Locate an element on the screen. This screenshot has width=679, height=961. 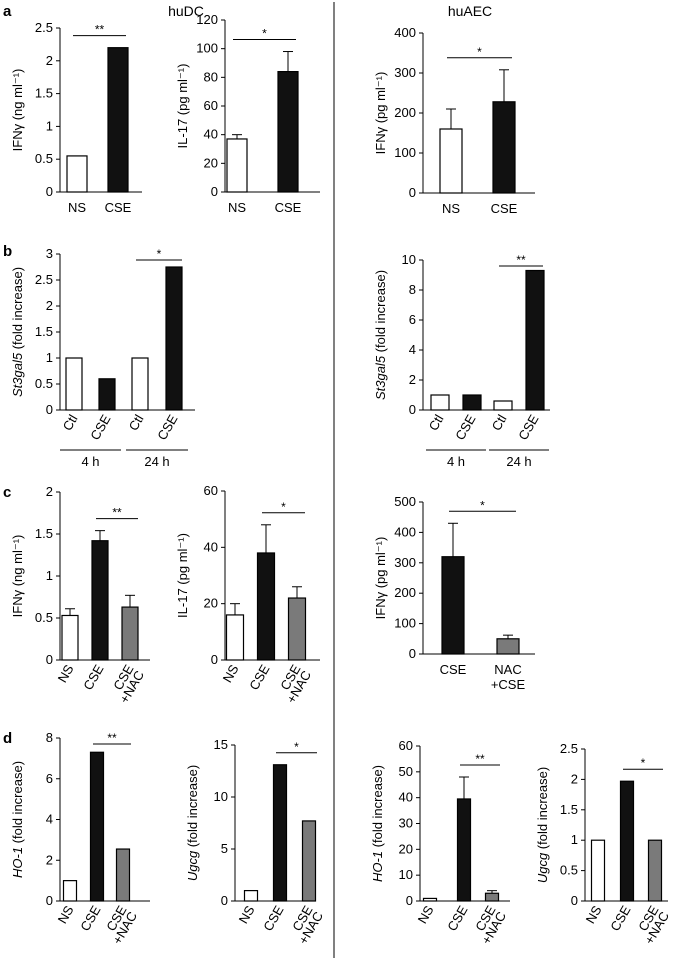
chart-a1: 0 0.5 1 1.5 2 2.5 IFNγ (ng ml⁻¹) NS CSE ** is located at coordinates (76, 117).